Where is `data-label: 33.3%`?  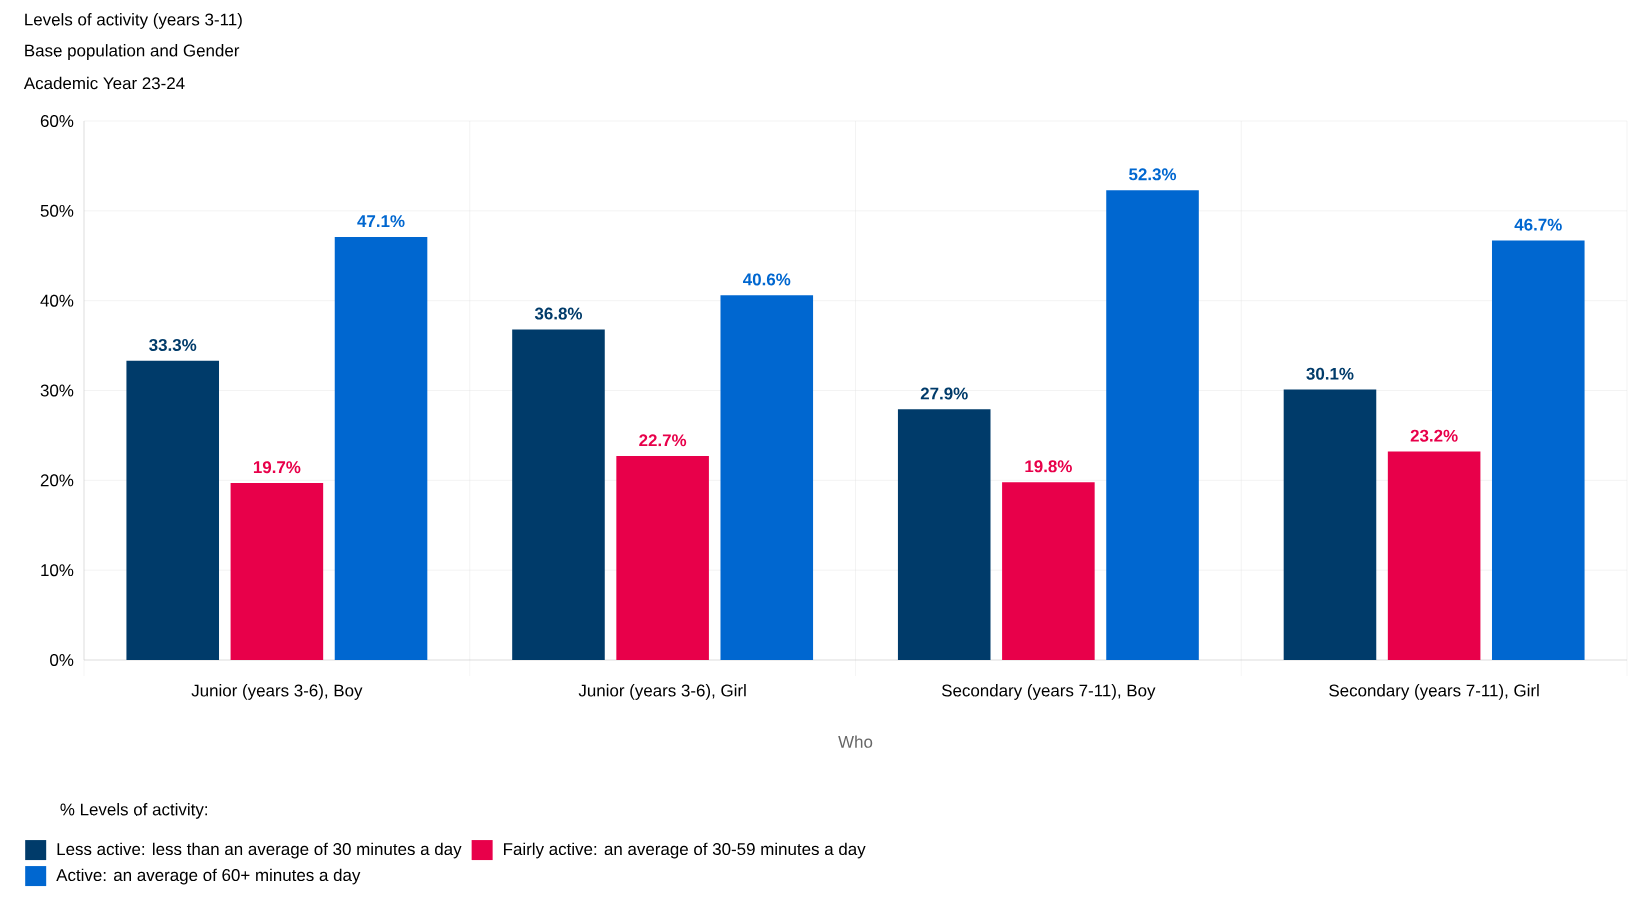
data-label: 33.3% is located at coordinates (173, 345).